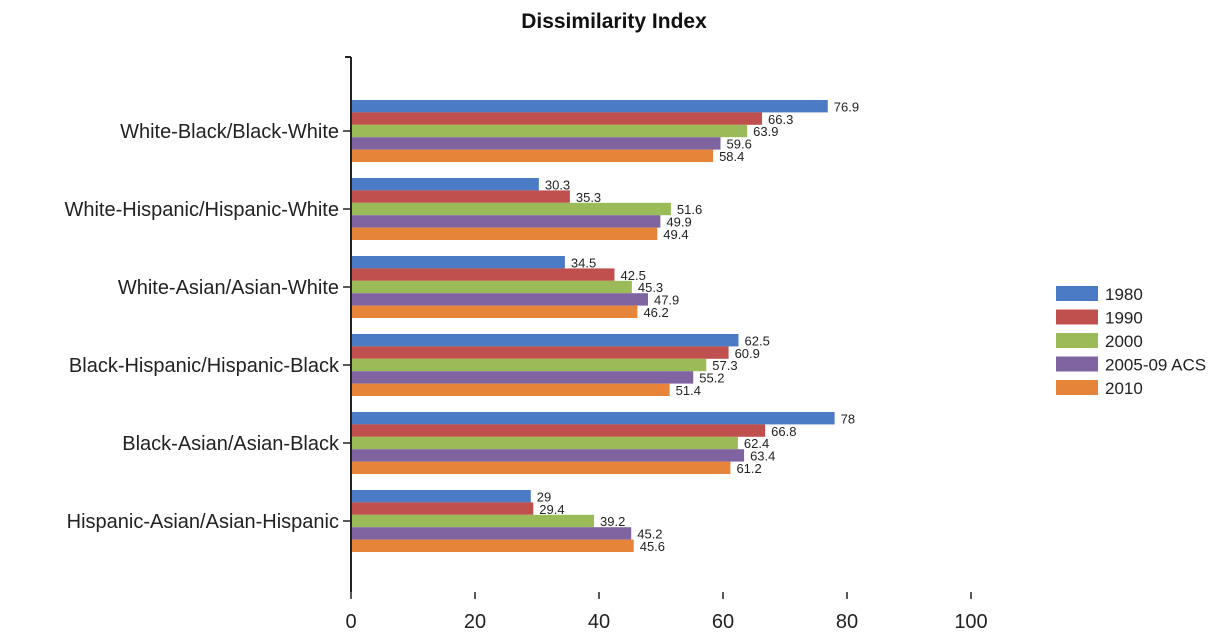 The image size is (1228, 632). What do you see at coordinates (532, 155) in the screenshot?
I see `bar-white-black-black-white-2010` at bounding box center [532, 155].